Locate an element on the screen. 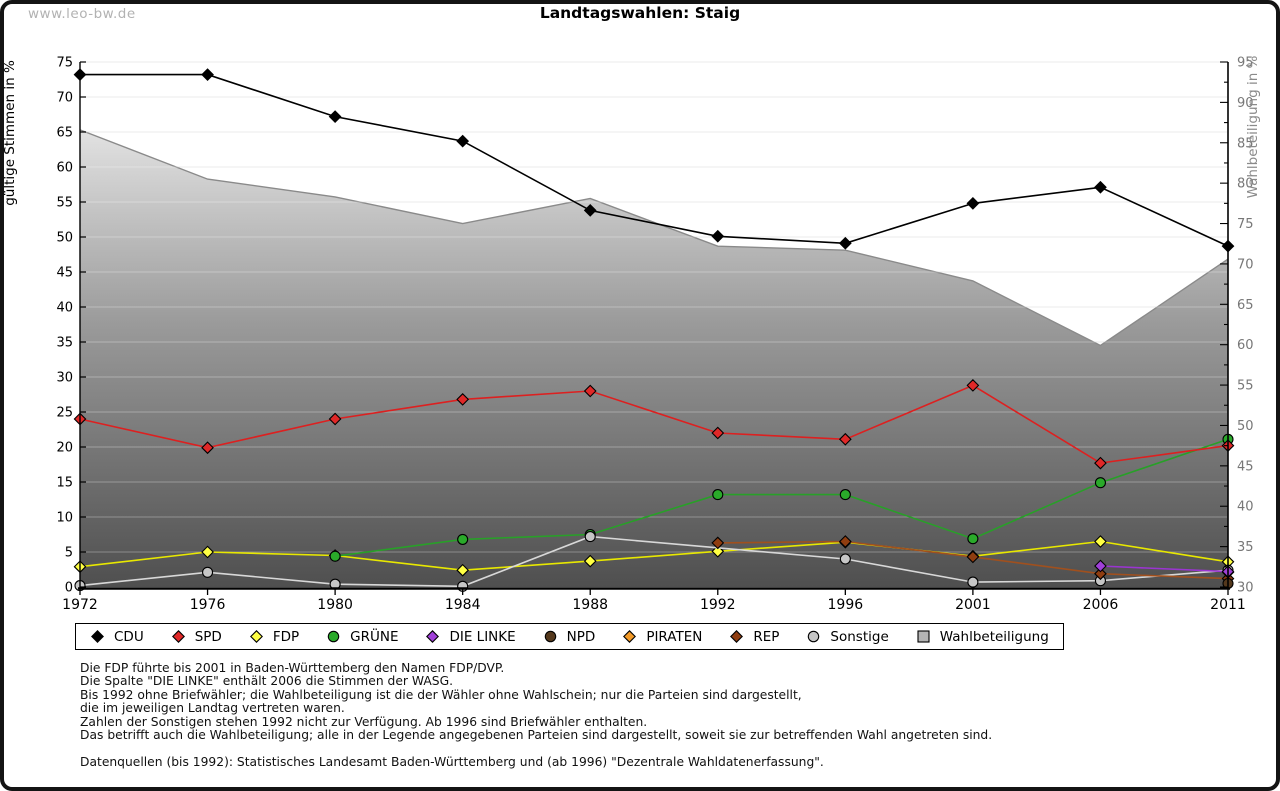  legend-item-REP: REP is located at coordinates (754, 637).